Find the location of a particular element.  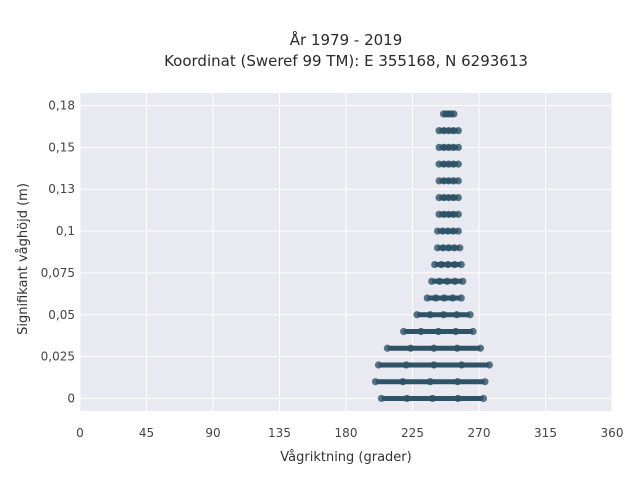

x-tick-label: 180 is located at coordinates (346, 433).